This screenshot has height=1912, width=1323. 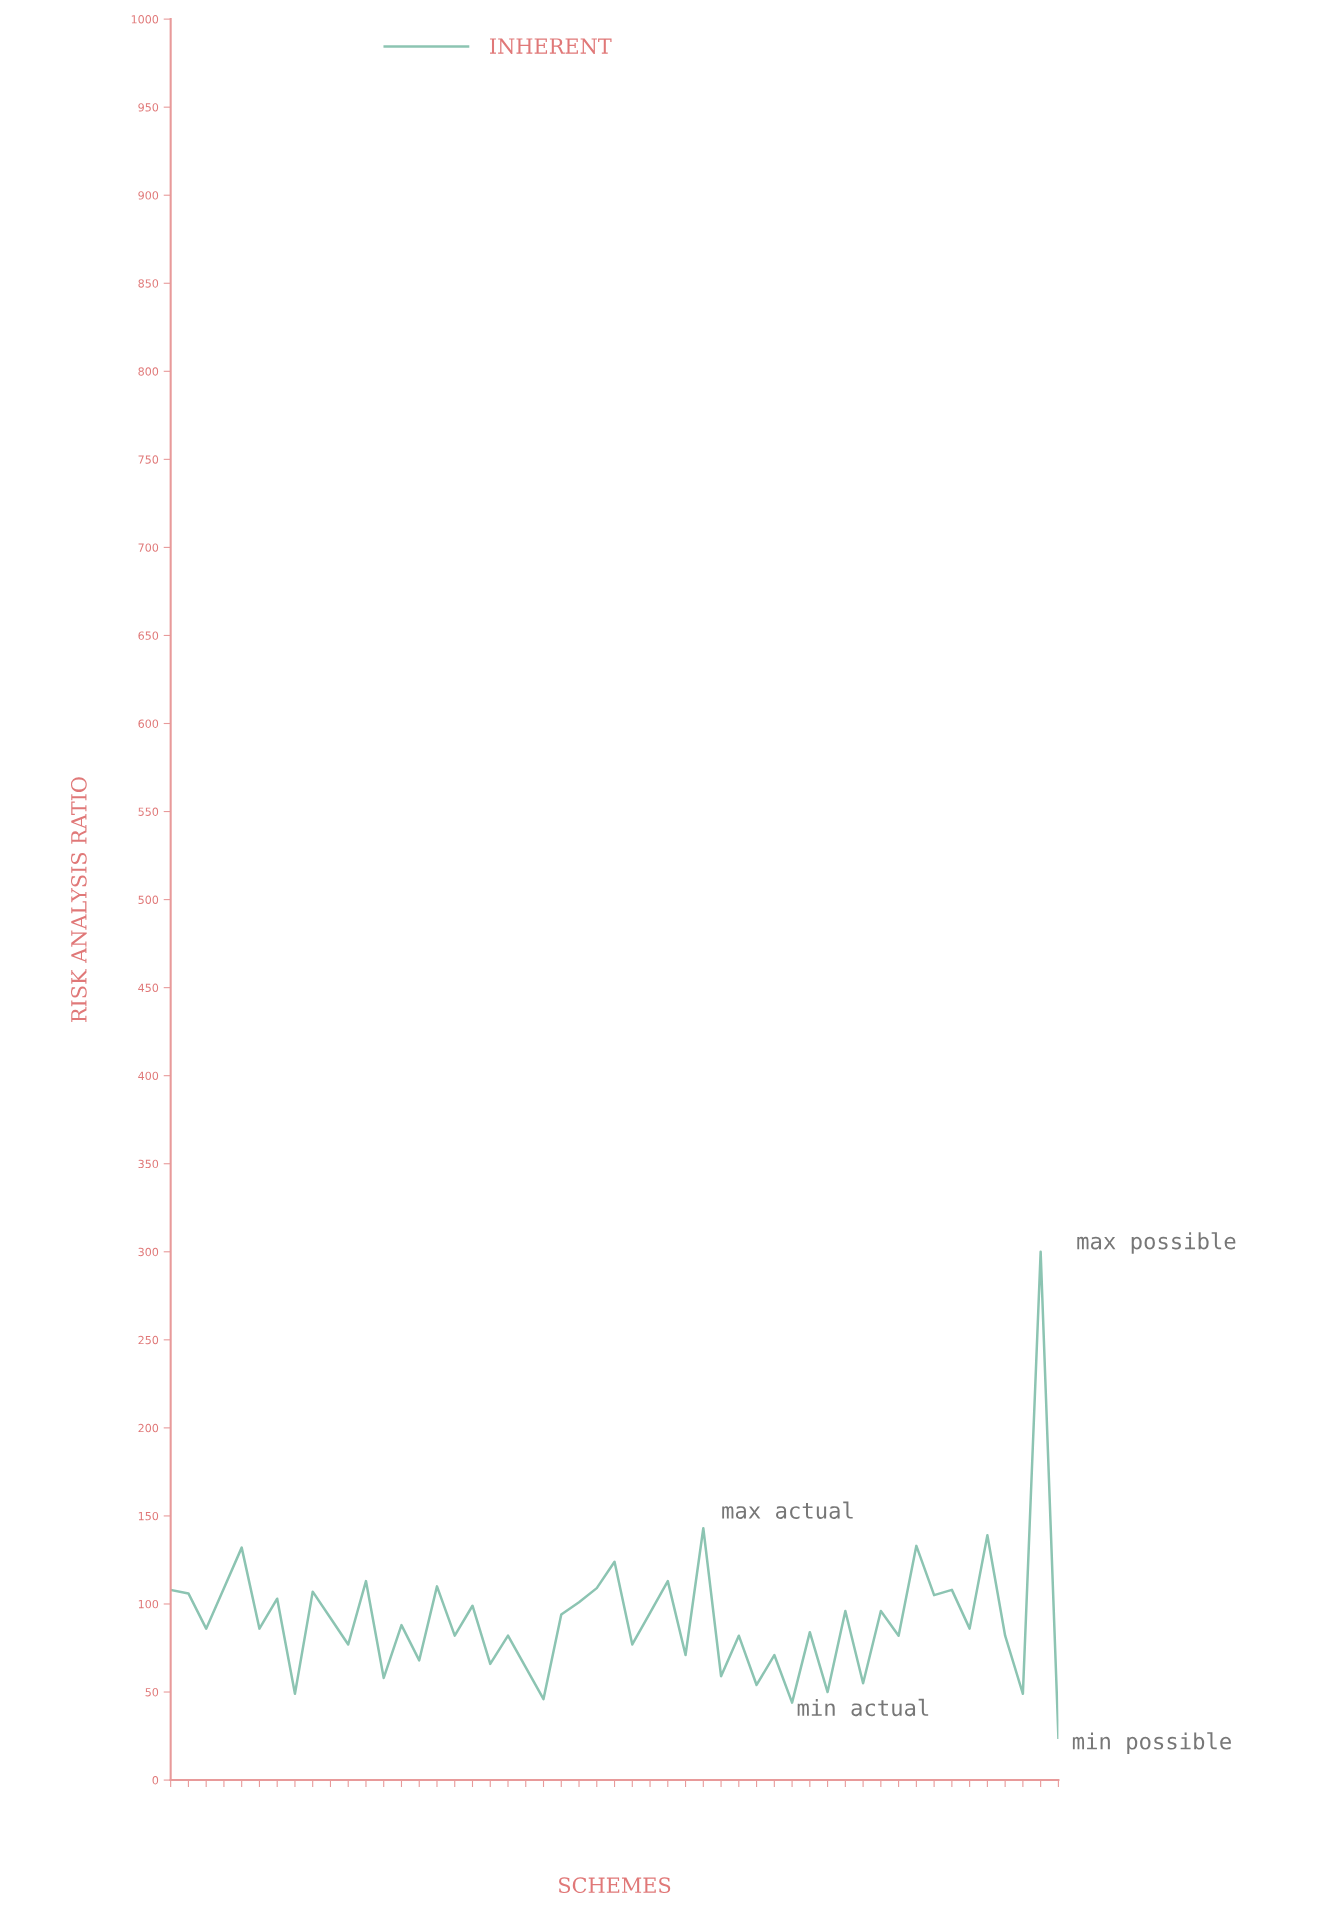 What do you see at coordinates (78, 900) in the screenshot?
I see `y-axis-title: RISK ANALYSIS RATIO` at bounding box center [78, 900].